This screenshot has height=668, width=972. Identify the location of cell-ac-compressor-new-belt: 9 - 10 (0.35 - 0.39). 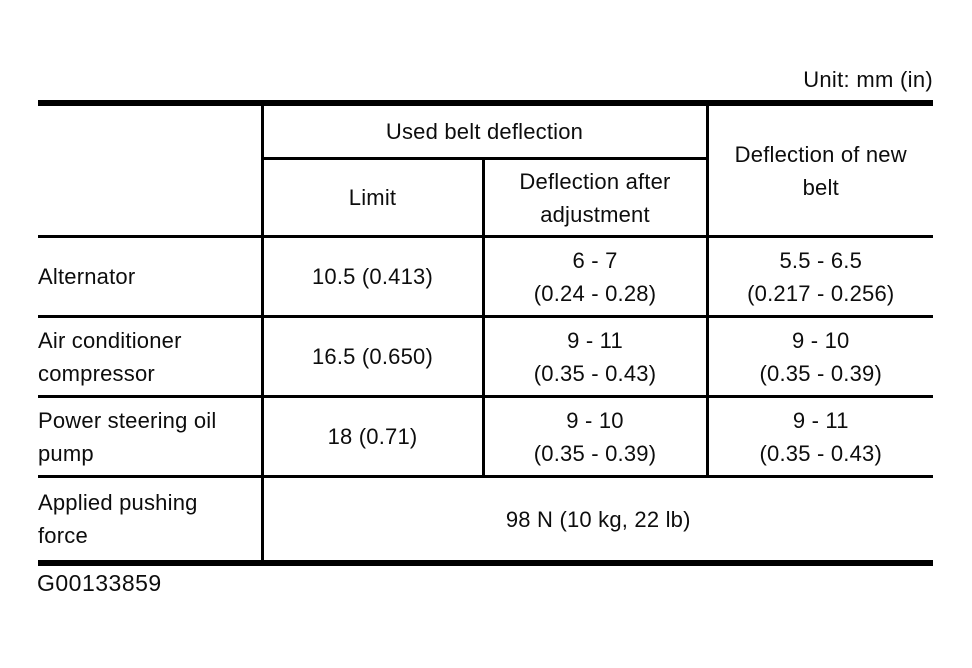
(820, 357).